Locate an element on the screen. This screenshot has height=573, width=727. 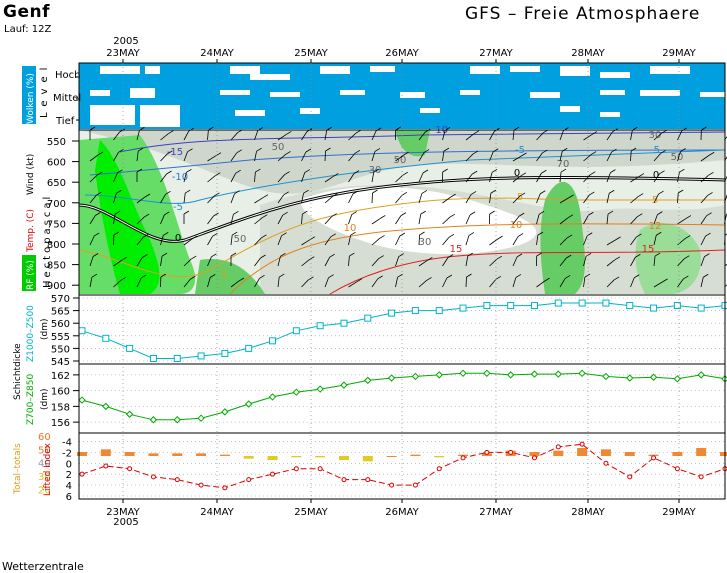
contour-label: 15 is located at coordinates (648, 249).